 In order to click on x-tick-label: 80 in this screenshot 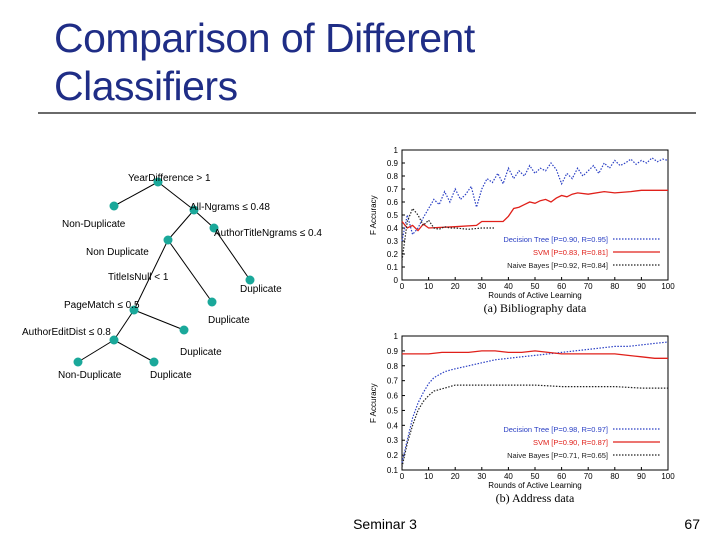, I will do `click(614, 476)`.